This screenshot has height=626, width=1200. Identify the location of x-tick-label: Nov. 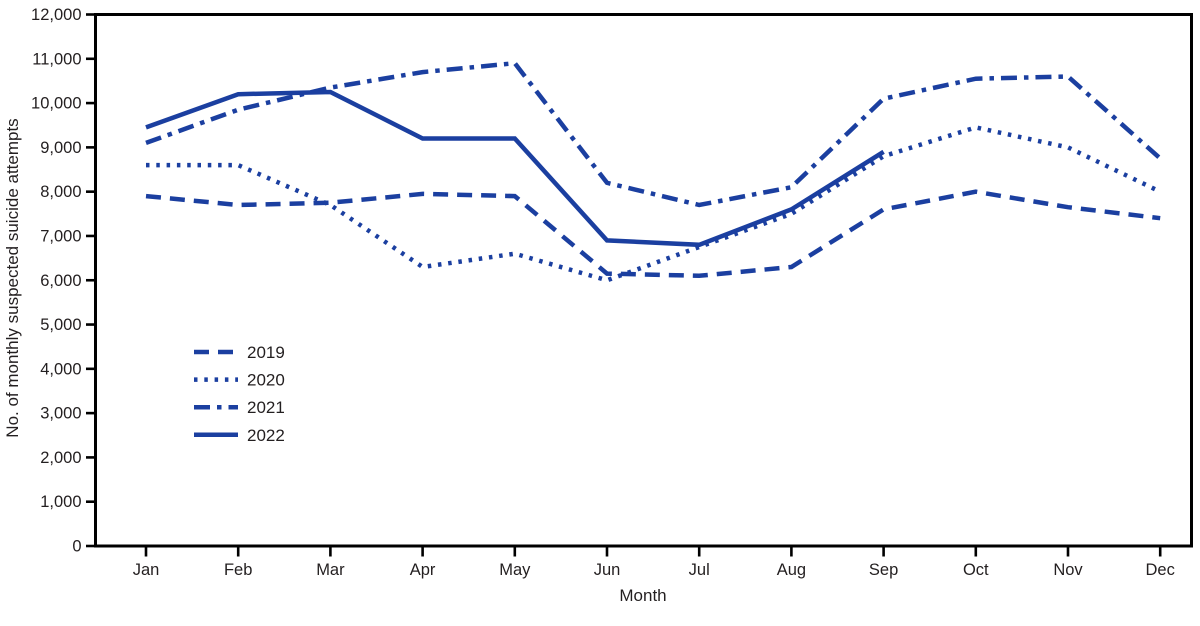
(1068, 570).